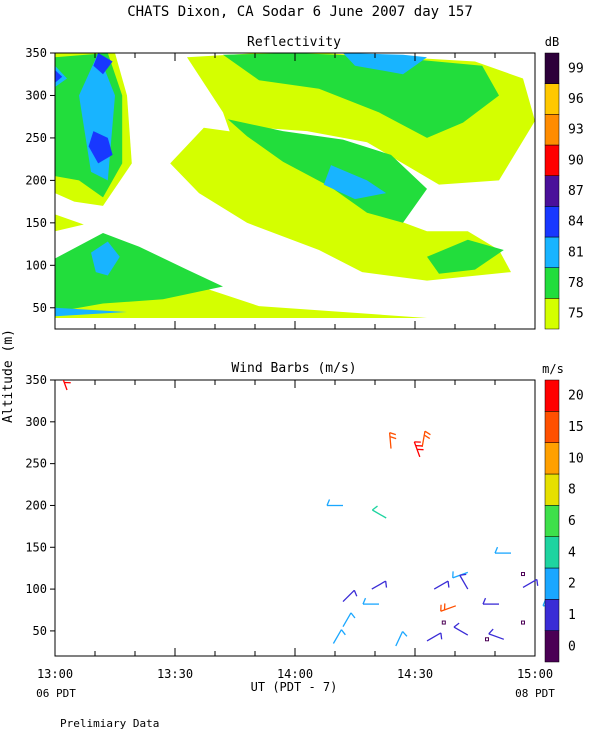 Image resolution: width=600 pixels, height=750 pixels. Describe the element at coordinates (576, 160) in the screenshot. I see `colorbar-label: 90` at that location.